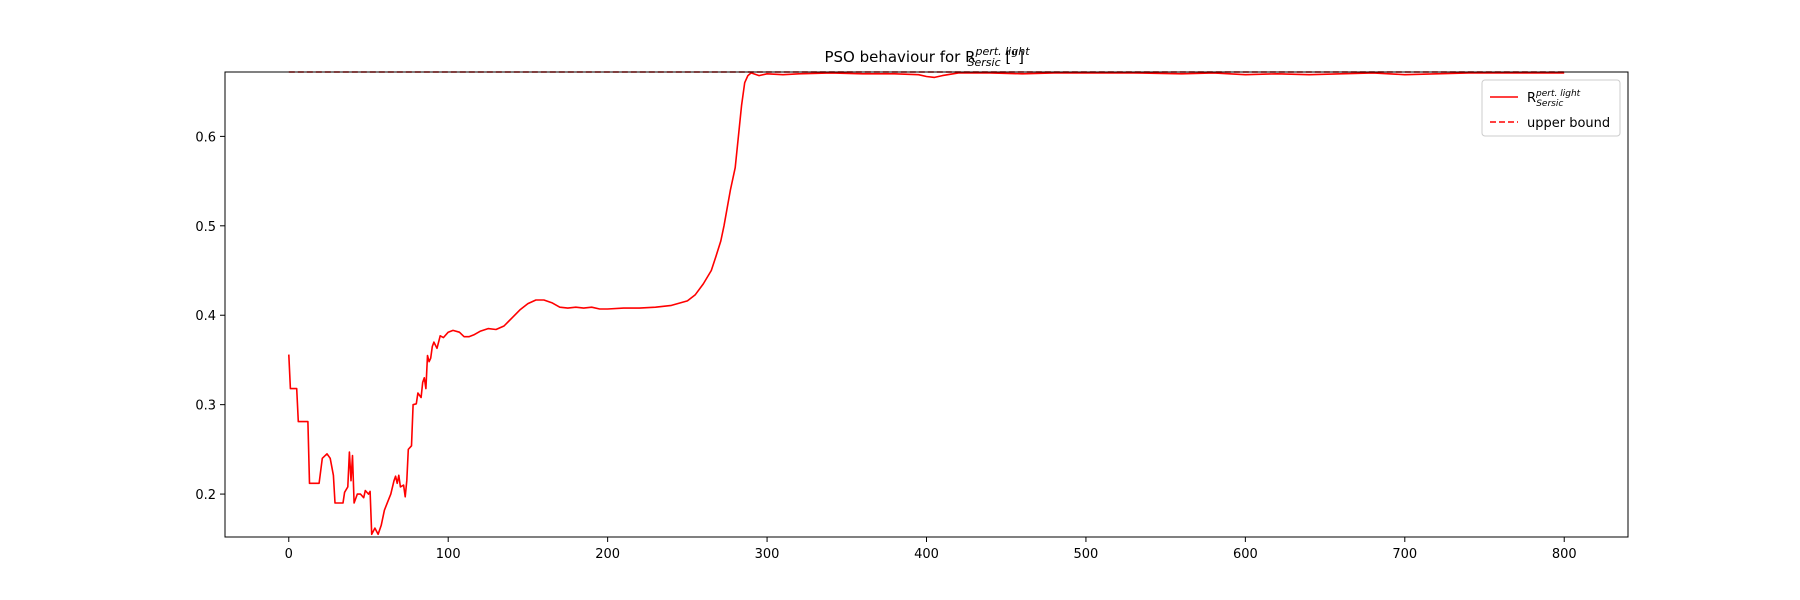 This screenshot has height=600, width=1800. Describe the element at coordinates (1012, 57) in the screenshot. I see `title-suffix: ["]` at that location.